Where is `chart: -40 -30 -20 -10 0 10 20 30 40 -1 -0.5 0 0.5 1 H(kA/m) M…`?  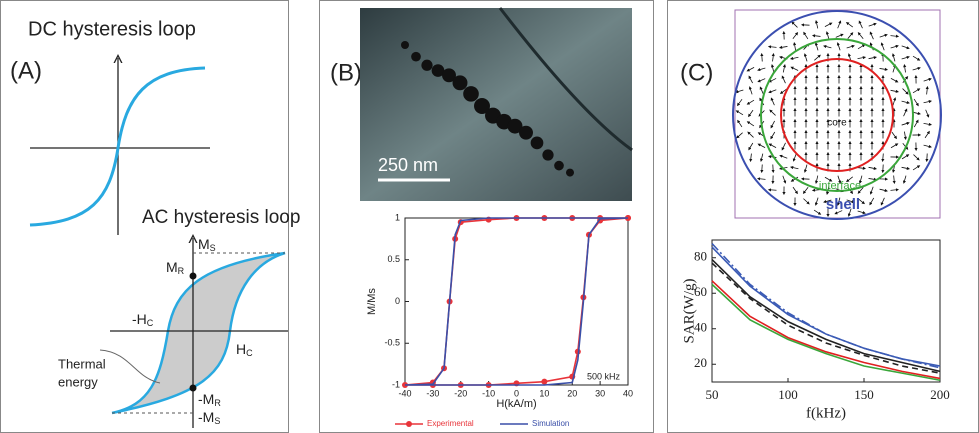 chart: -40 -30 -20 -10 0 10 20 30 40 -1 -0.5 0 0.5 1 H(kA/m) M… is located at coordinates (499, 320).